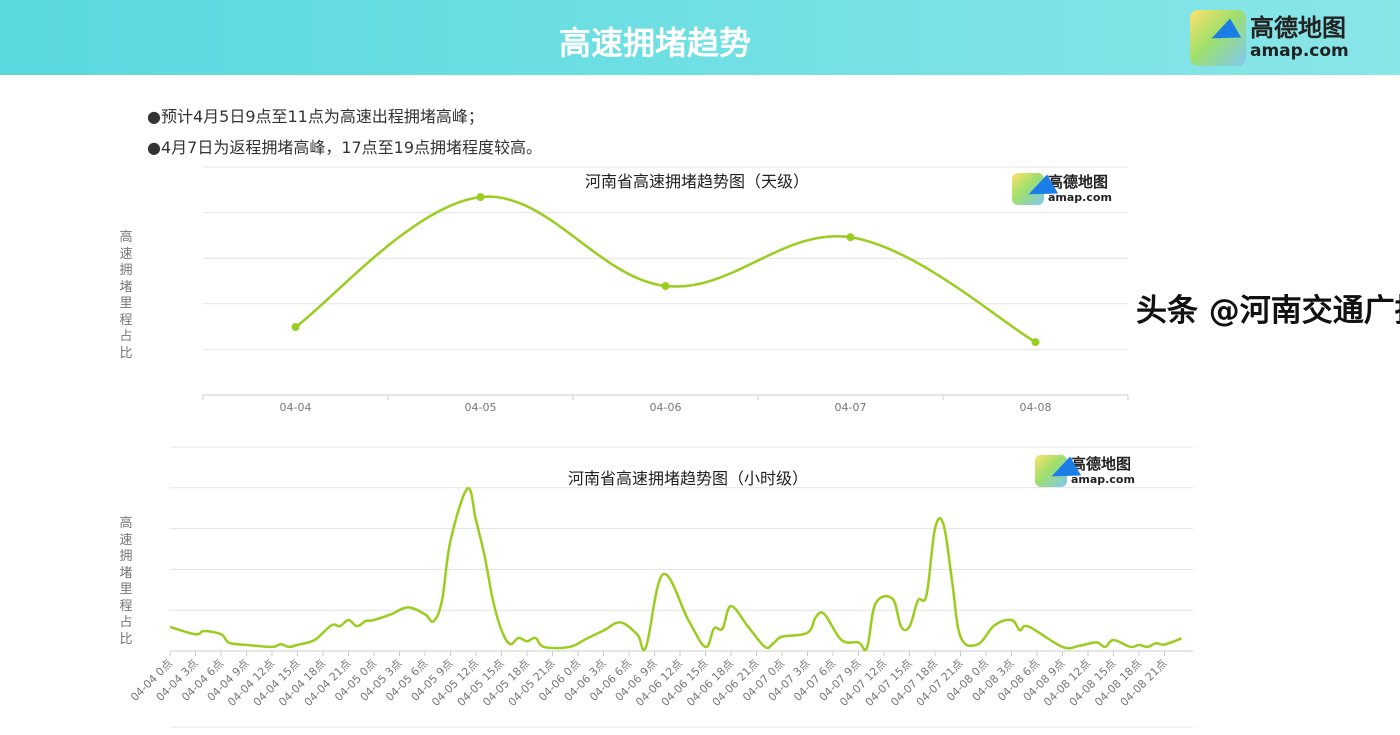 The width and height of the screenshot is (1400, 735). I want to click on hourly-chart-logo: 高德地图 amap.com, so click(1085, 471).